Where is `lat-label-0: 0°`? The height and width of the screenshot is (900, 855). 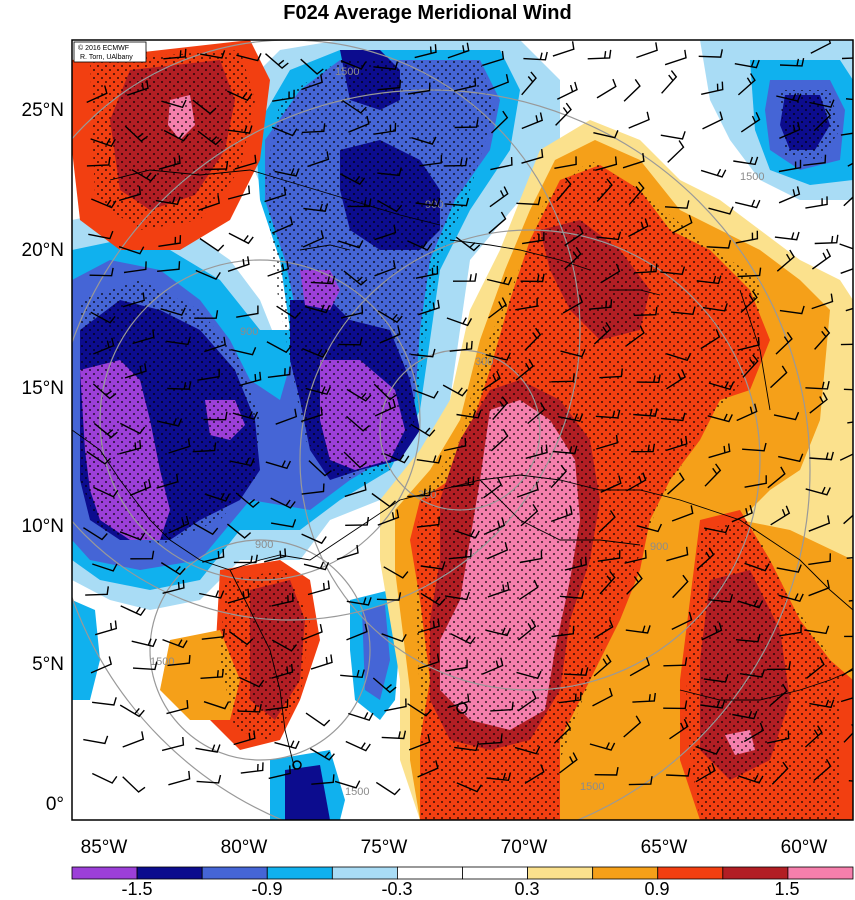
lat-label-0: 0° is located at coordinates (55, 804).